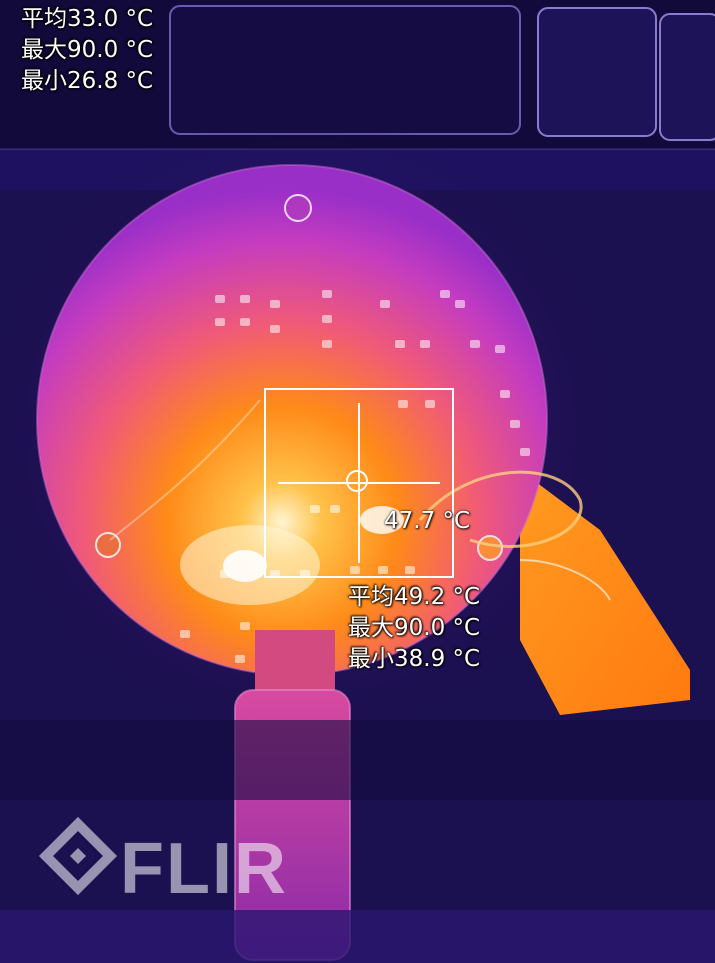 The image size is (715, 963). I want to click on box-min-temp: 最小38.9 °C, so click(414, 659).